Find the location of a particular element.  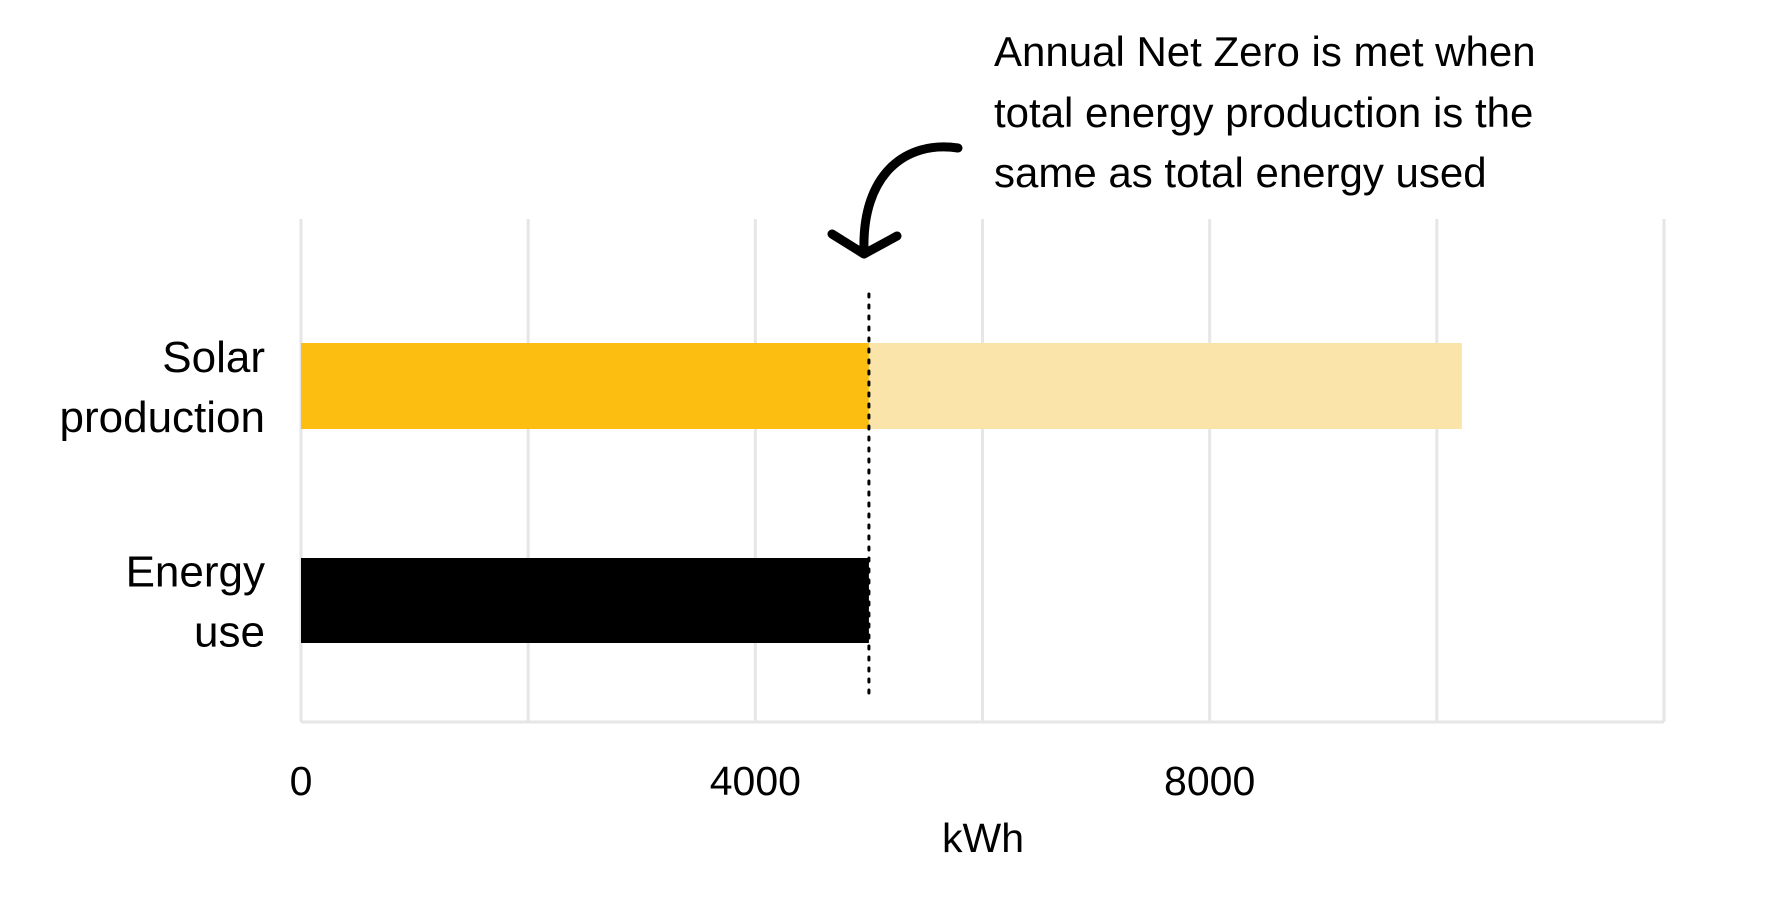

arrowhead-icon is located at coordinates (864, 244).